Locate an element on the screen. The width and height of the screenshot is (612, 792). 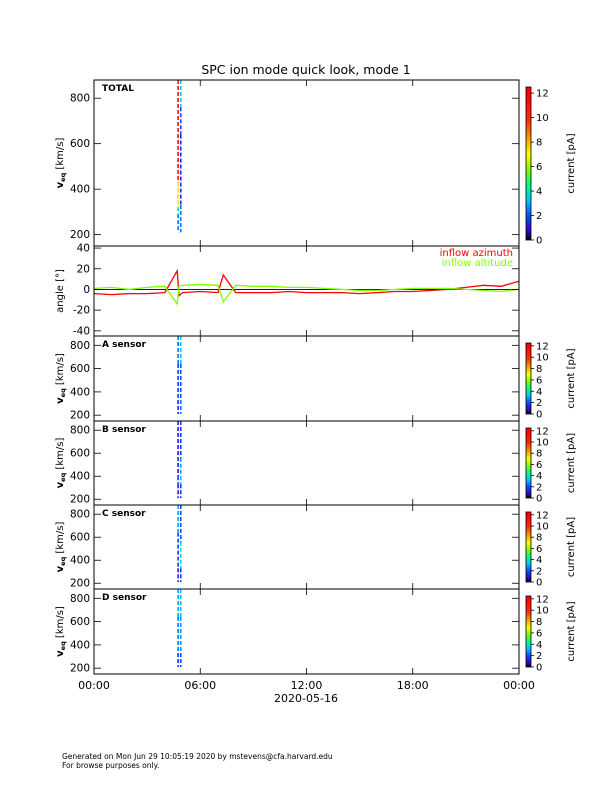
colorbar-tick-label-b-sensor-0: 0 is located at coordinates (539, 499).